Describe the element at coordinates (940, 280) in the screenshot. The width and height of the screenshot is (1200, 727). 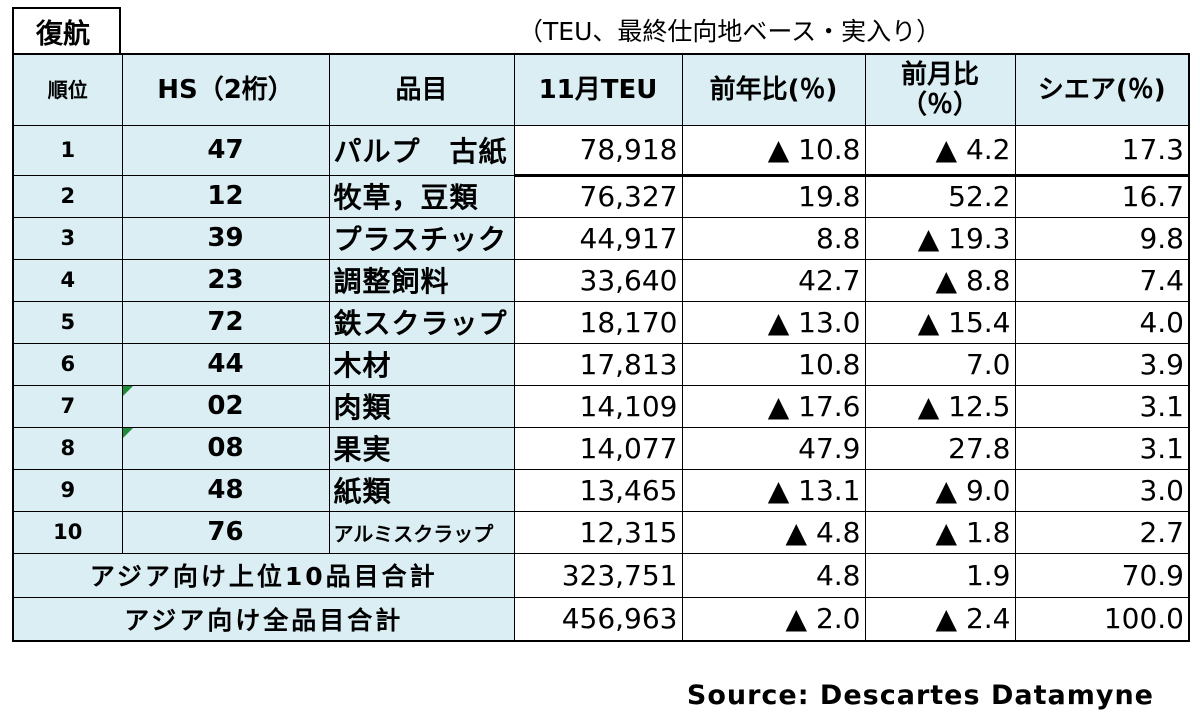
I see `mom-cell: ▲ 8.8` at that location.